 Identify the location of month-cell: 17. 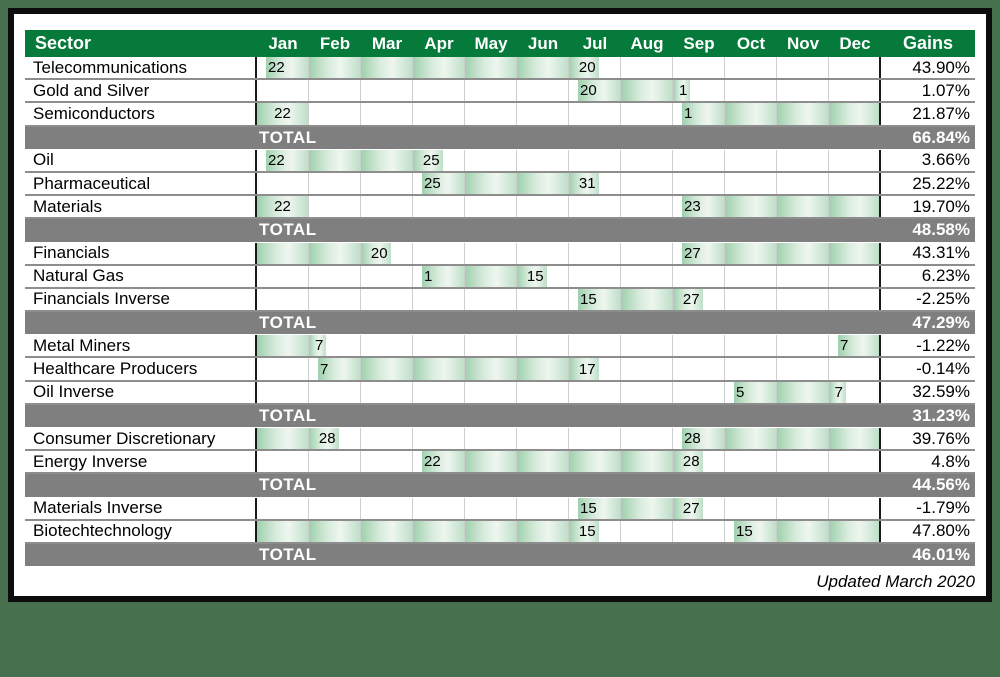
(595, 369).